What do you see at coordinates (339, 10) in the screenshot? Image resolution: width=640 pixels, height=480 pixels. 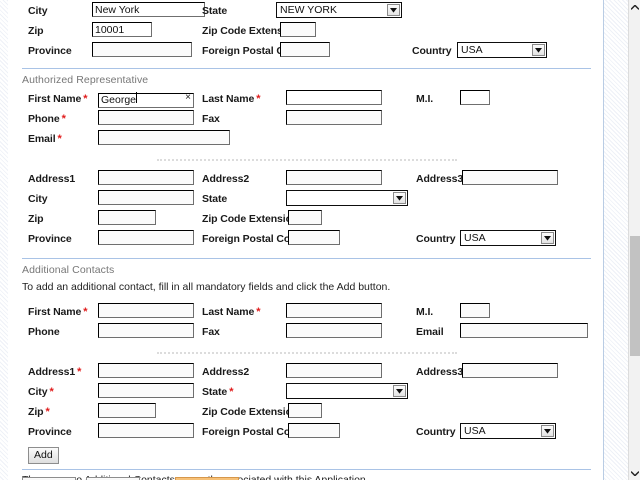 I see `state-select: NEW YORK` at bounding box center [339, 10].